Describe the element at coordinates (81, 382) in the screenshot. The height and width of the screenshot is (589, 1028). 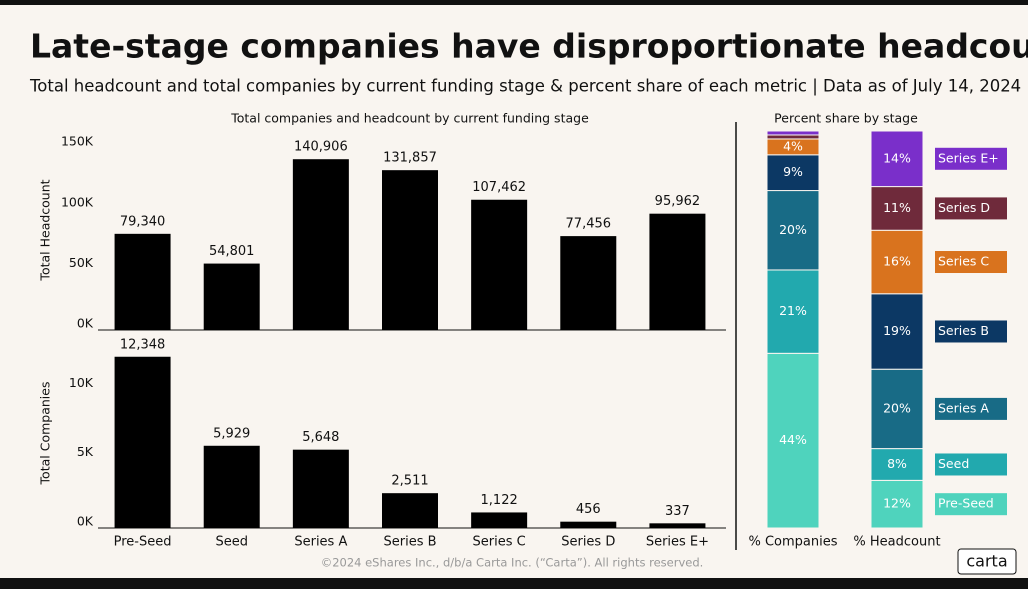
I see `y-tick-label: 10K` at that location.